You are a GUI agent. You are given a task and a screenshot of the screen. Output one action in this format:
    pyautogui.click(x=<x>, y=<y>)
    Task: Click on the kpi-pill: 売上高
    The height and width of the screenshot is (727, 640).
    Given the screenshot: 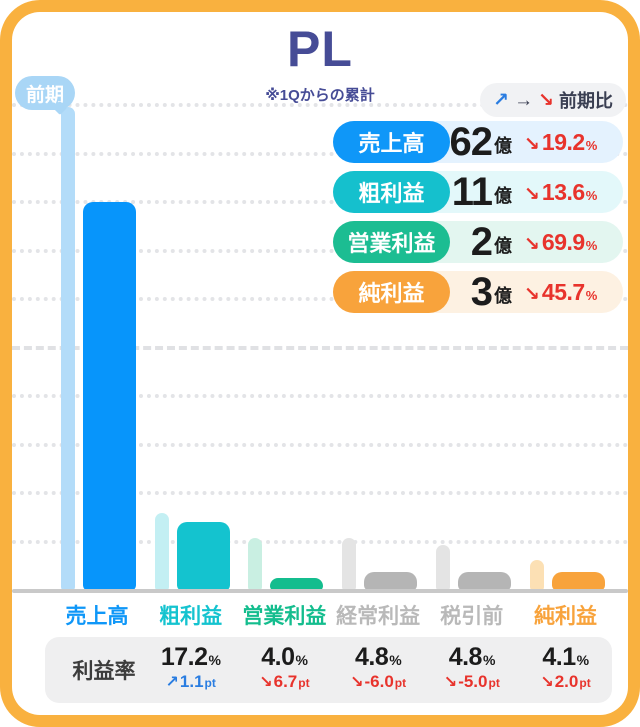 What is the action you would take?
    pyautogui.click(x=391, y=142)
    